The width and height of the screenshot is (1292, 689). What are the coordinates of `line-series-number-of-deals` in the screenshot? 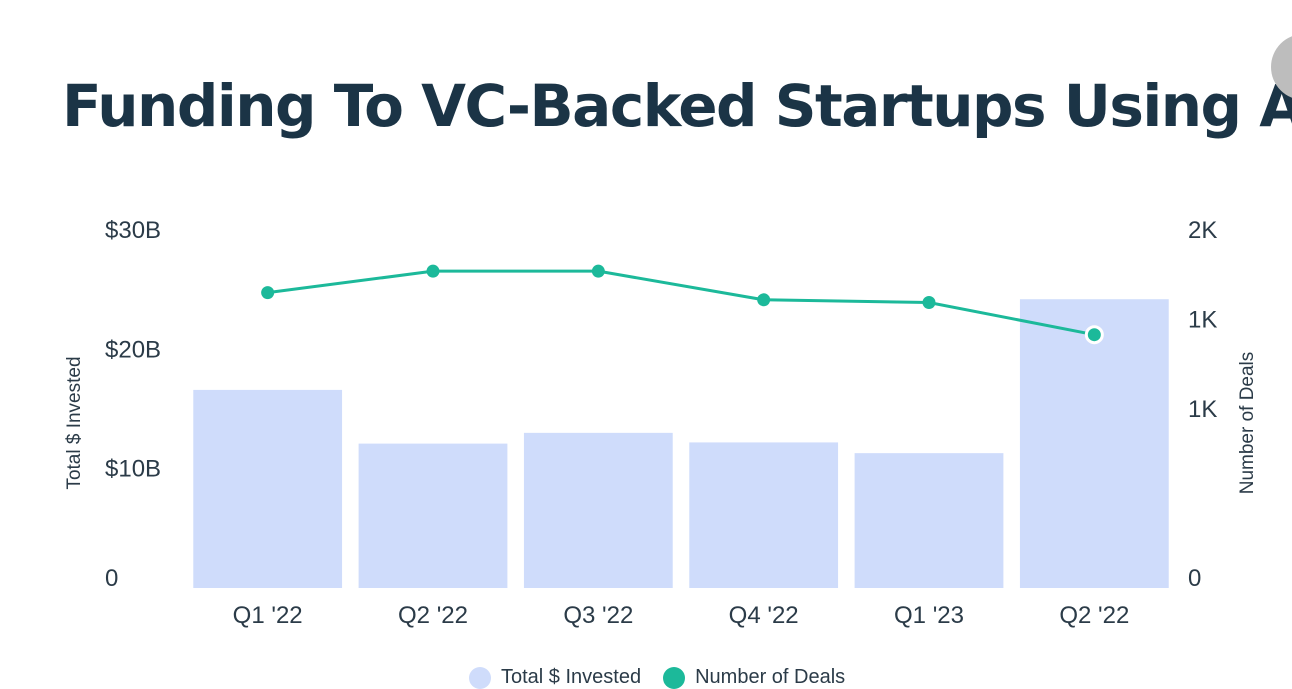 It's located at (682, 304).